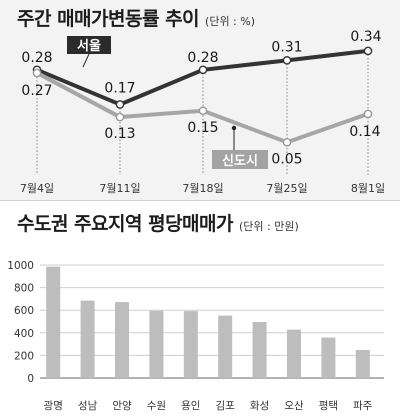 This screenshot has height=417, width=400. I want to click on price-chart-title: 수도권 주요지역 평당매매가 (단위 : 만원), so click(158, 222).